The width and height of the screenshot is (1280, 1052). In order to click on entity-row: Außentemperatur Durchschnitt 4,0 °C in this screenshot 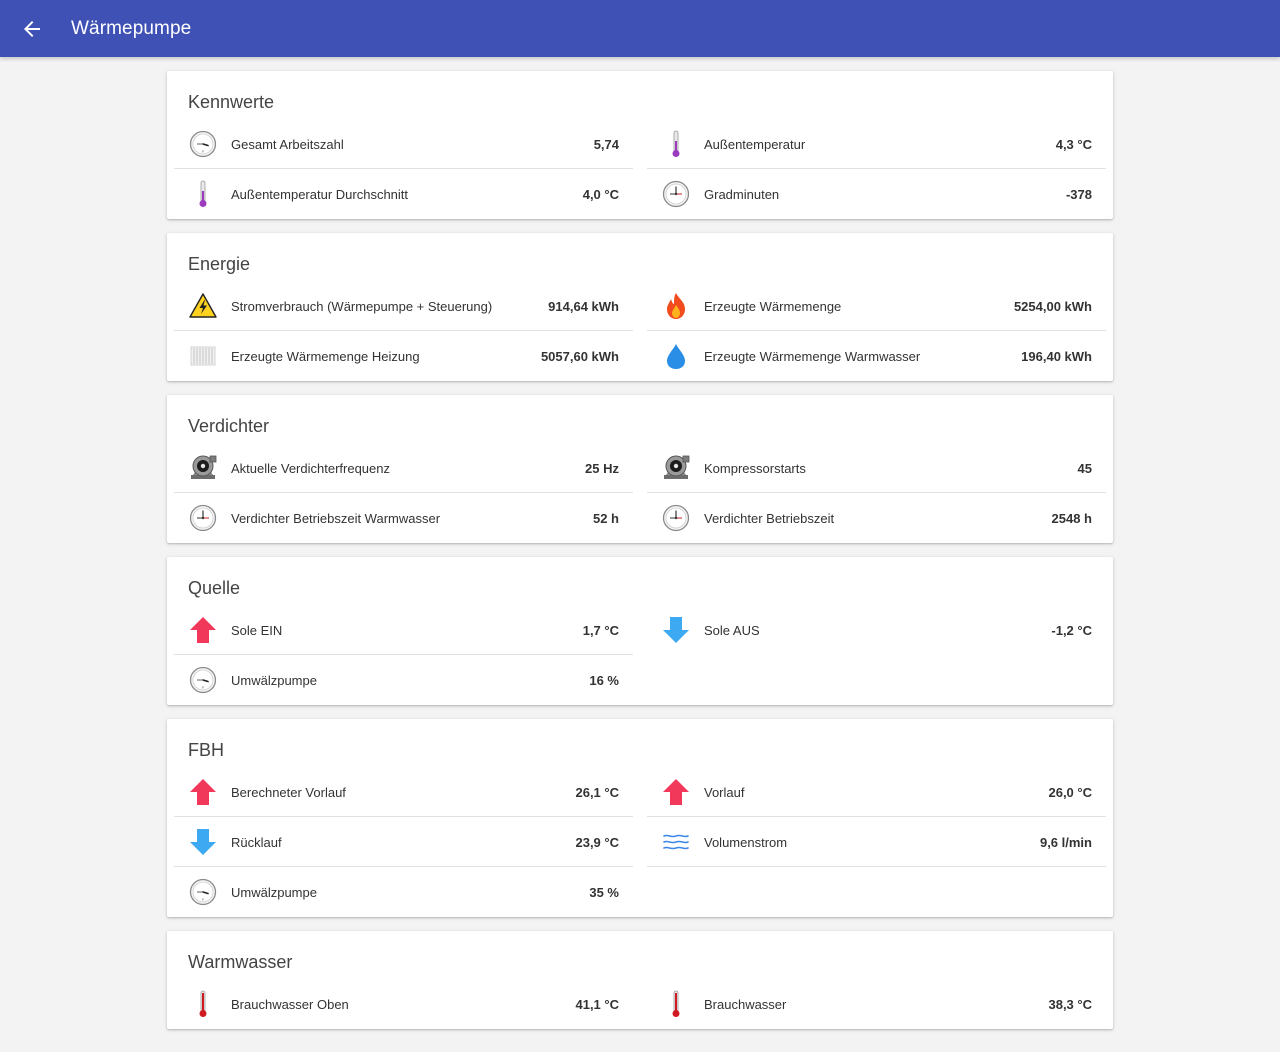, I will do `click(403, 194)`.